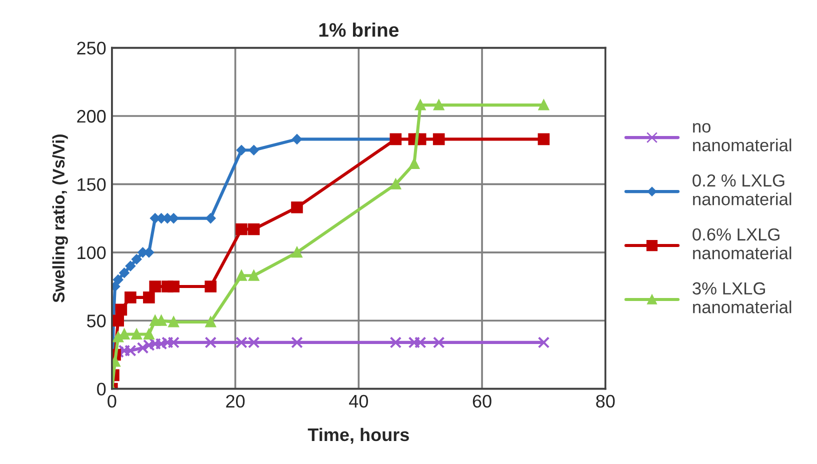  What do you see at coordinates (742, 244) in the screenshot?
I see `legend-label: 0.6% LXLG nanomaterial` at bounding box center [742, 244].